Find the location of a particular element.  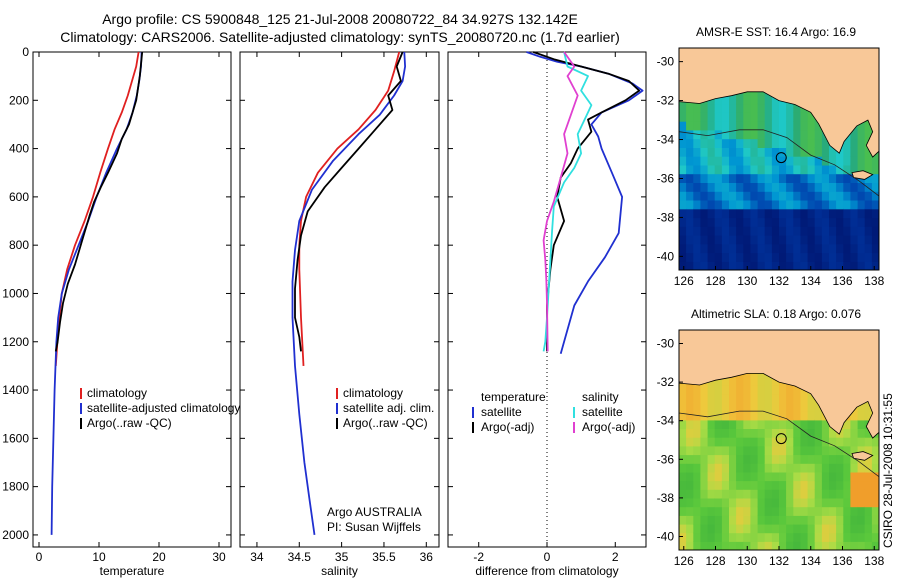

temperature-xtick-label: 20 is located at coordinates (159, 557).